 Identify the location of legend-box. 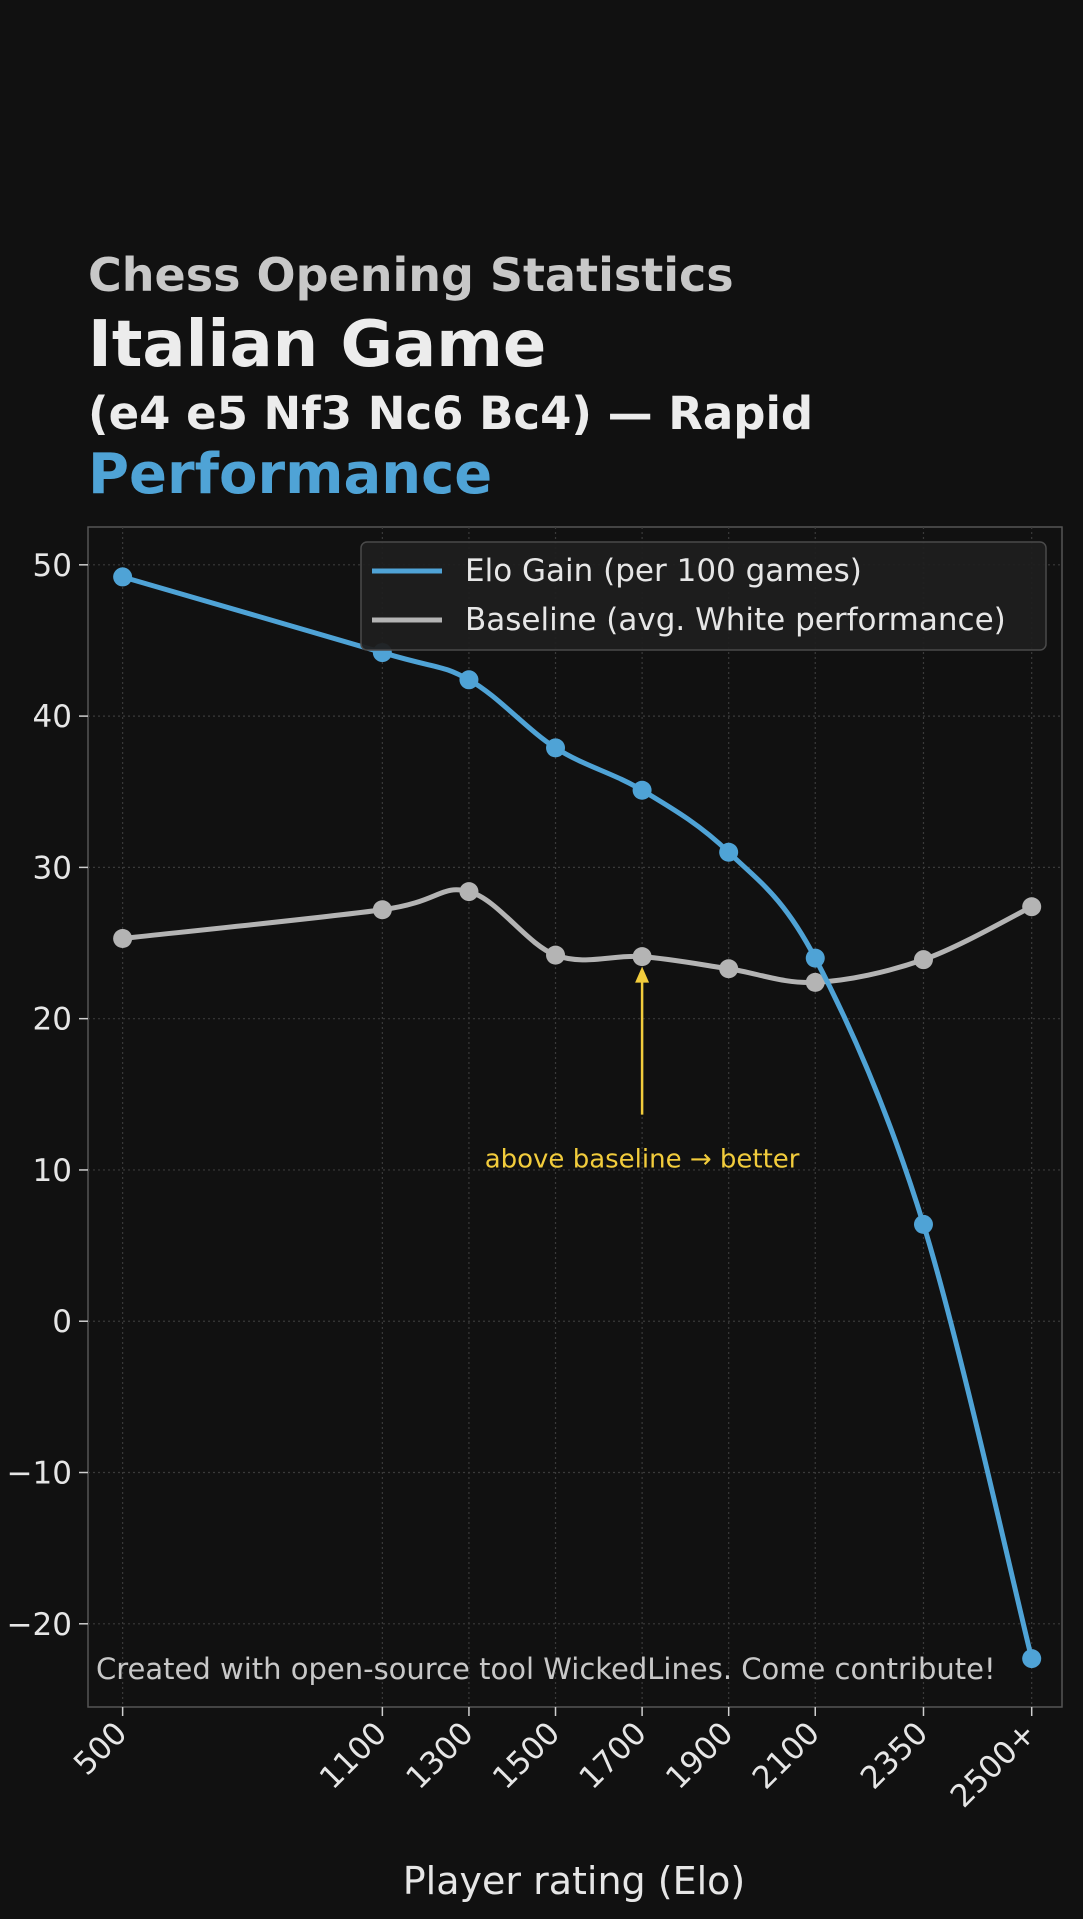
(703, 596).